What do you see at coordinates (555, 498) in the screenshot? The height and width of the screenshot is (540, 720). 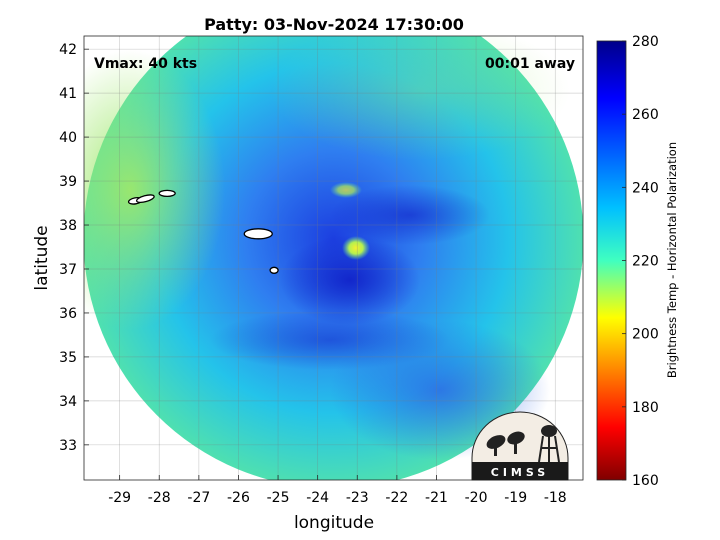 I see `x-tick-label: -18` at bounding box center [555, 498].